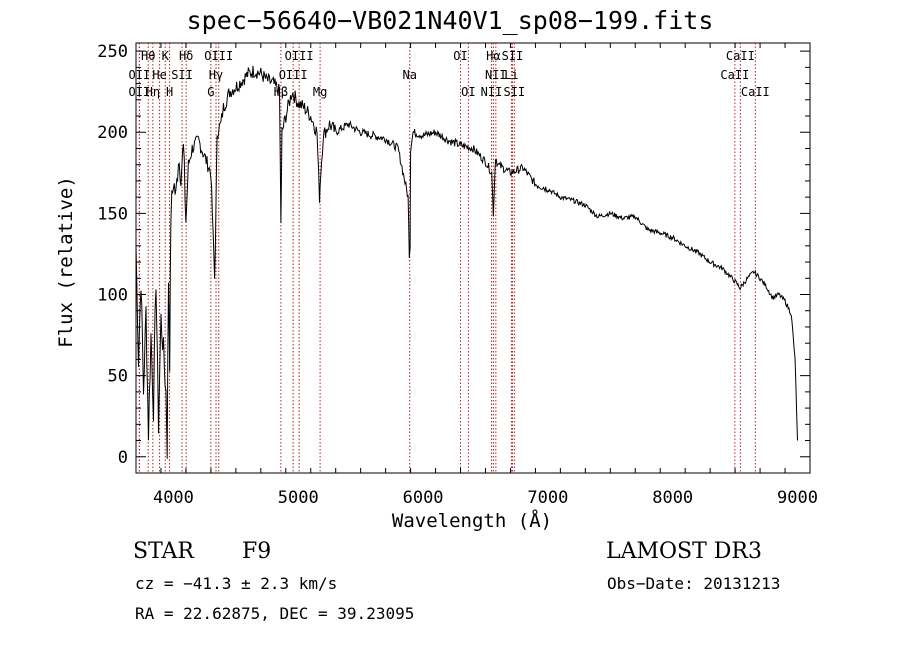  Describe the element at coordinates (123, 458) in the screenshot. I see `y-tick-label: 0` at that location.